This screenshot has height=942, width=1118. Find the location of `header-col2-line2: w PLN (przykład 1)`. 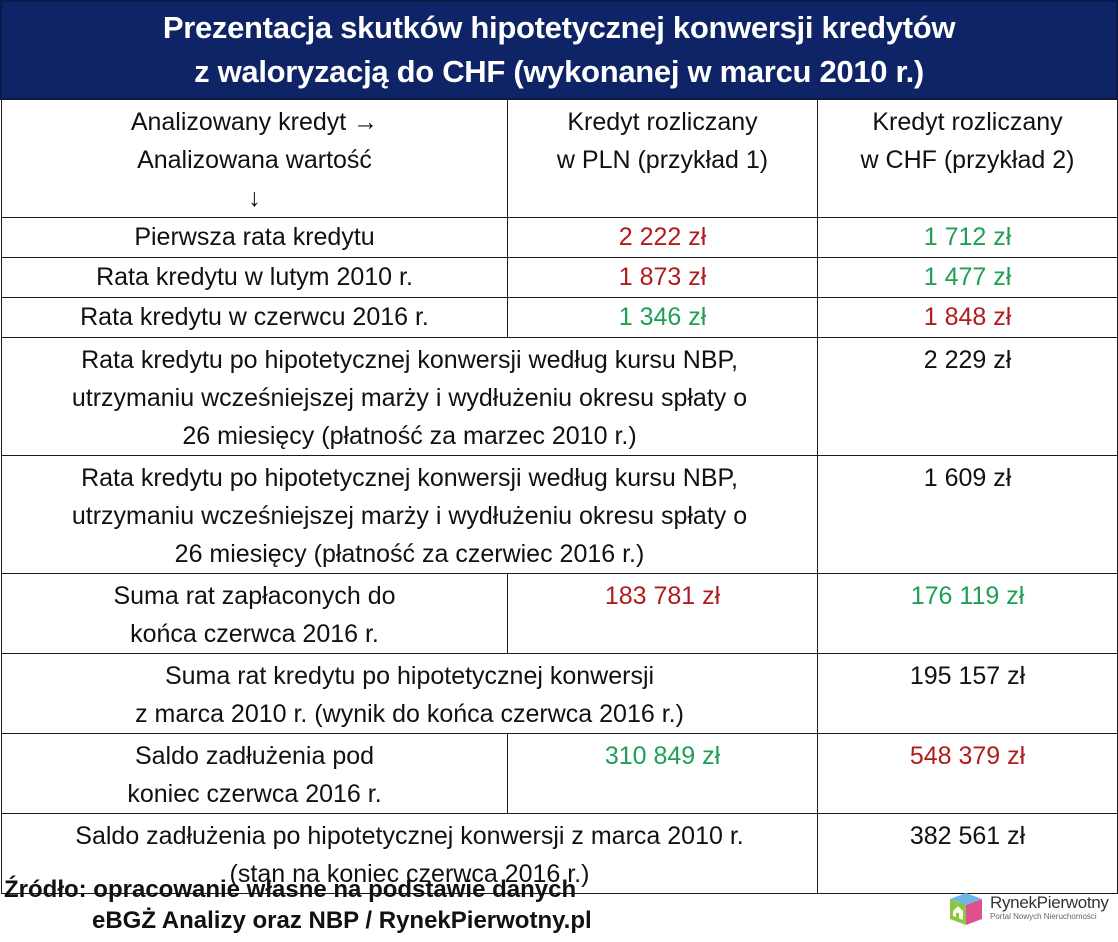

header-col2-line2: w PLN (przykład 1) is located at coordinates (662, 160).